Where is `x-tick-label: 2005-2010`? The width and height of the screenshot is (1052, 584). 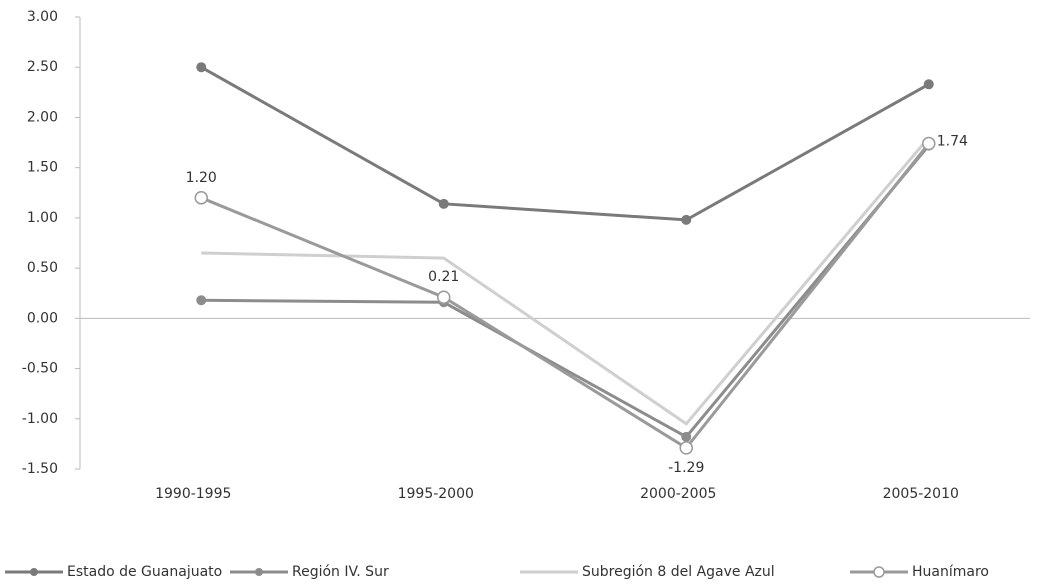 x-tick-label: 2005-2010 is located at coordinates (921, 494).